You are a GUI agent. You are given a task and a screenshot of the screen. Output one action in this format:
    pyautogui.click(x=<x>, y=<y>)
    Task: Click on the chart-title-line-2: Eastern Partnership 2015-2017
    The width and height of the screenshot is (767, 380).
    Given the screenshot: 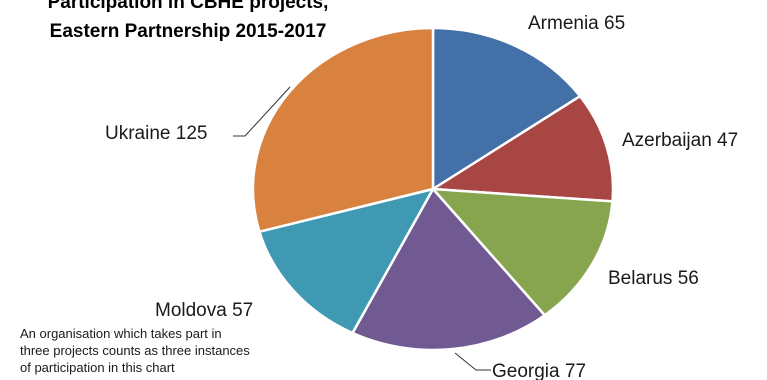 What is the action you would take?
    pyautogui.click(x=188, y=31)
    